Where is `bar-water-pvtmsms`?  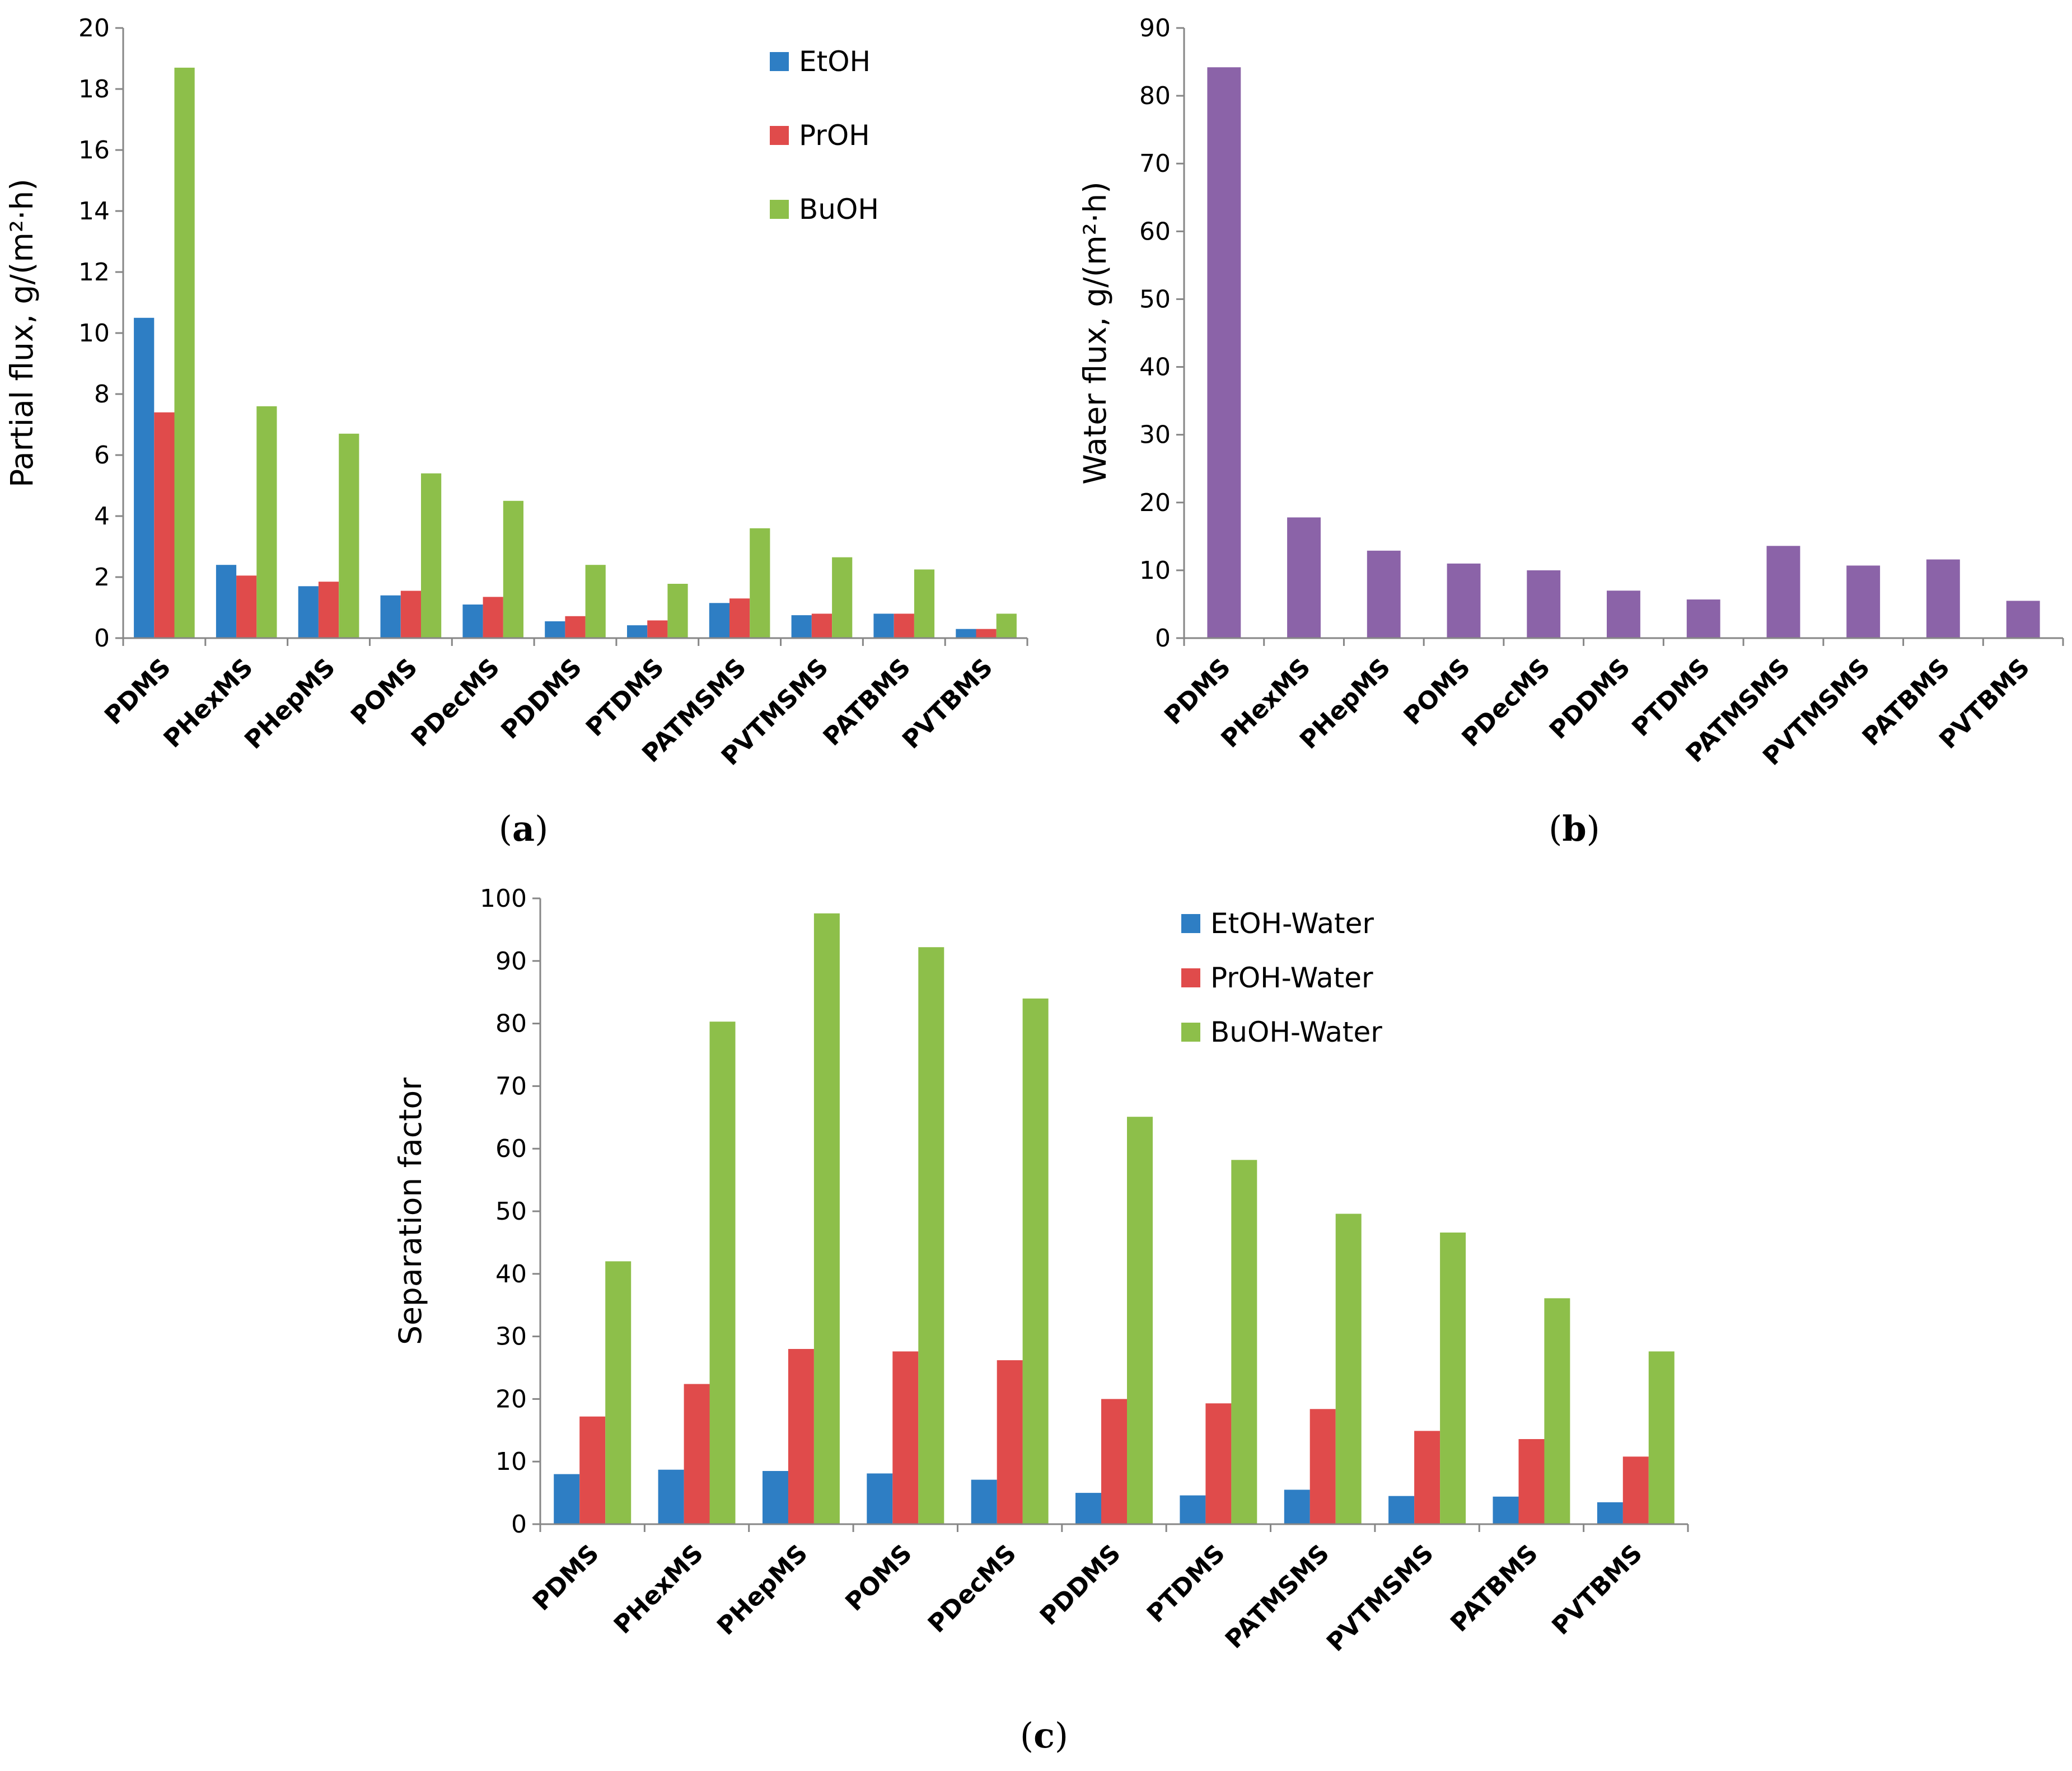
bar-water-pvtmsms is located at coordinates (1863, 601).